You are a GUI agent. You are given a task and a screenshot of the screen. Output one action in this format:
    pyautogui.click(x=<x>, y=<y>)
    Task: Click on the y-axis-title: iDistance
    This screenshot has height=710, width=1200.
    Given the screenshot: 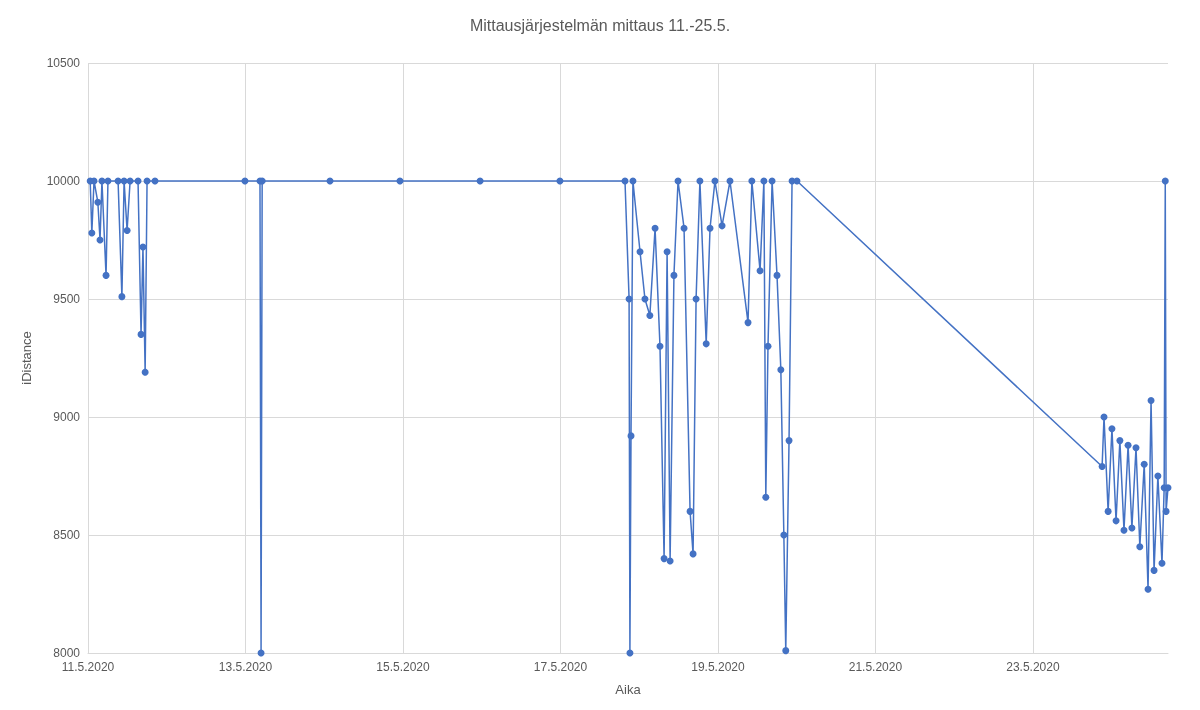 What is the action you would take?
    pyautogui.click(x=26, y=358)
    